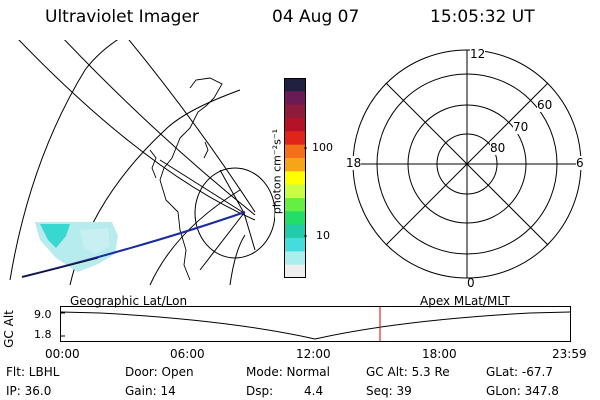  Describe the element at coordinates (322, 147) in the screenshot. I see `colorbar-tick-label-100: 100` at that location.